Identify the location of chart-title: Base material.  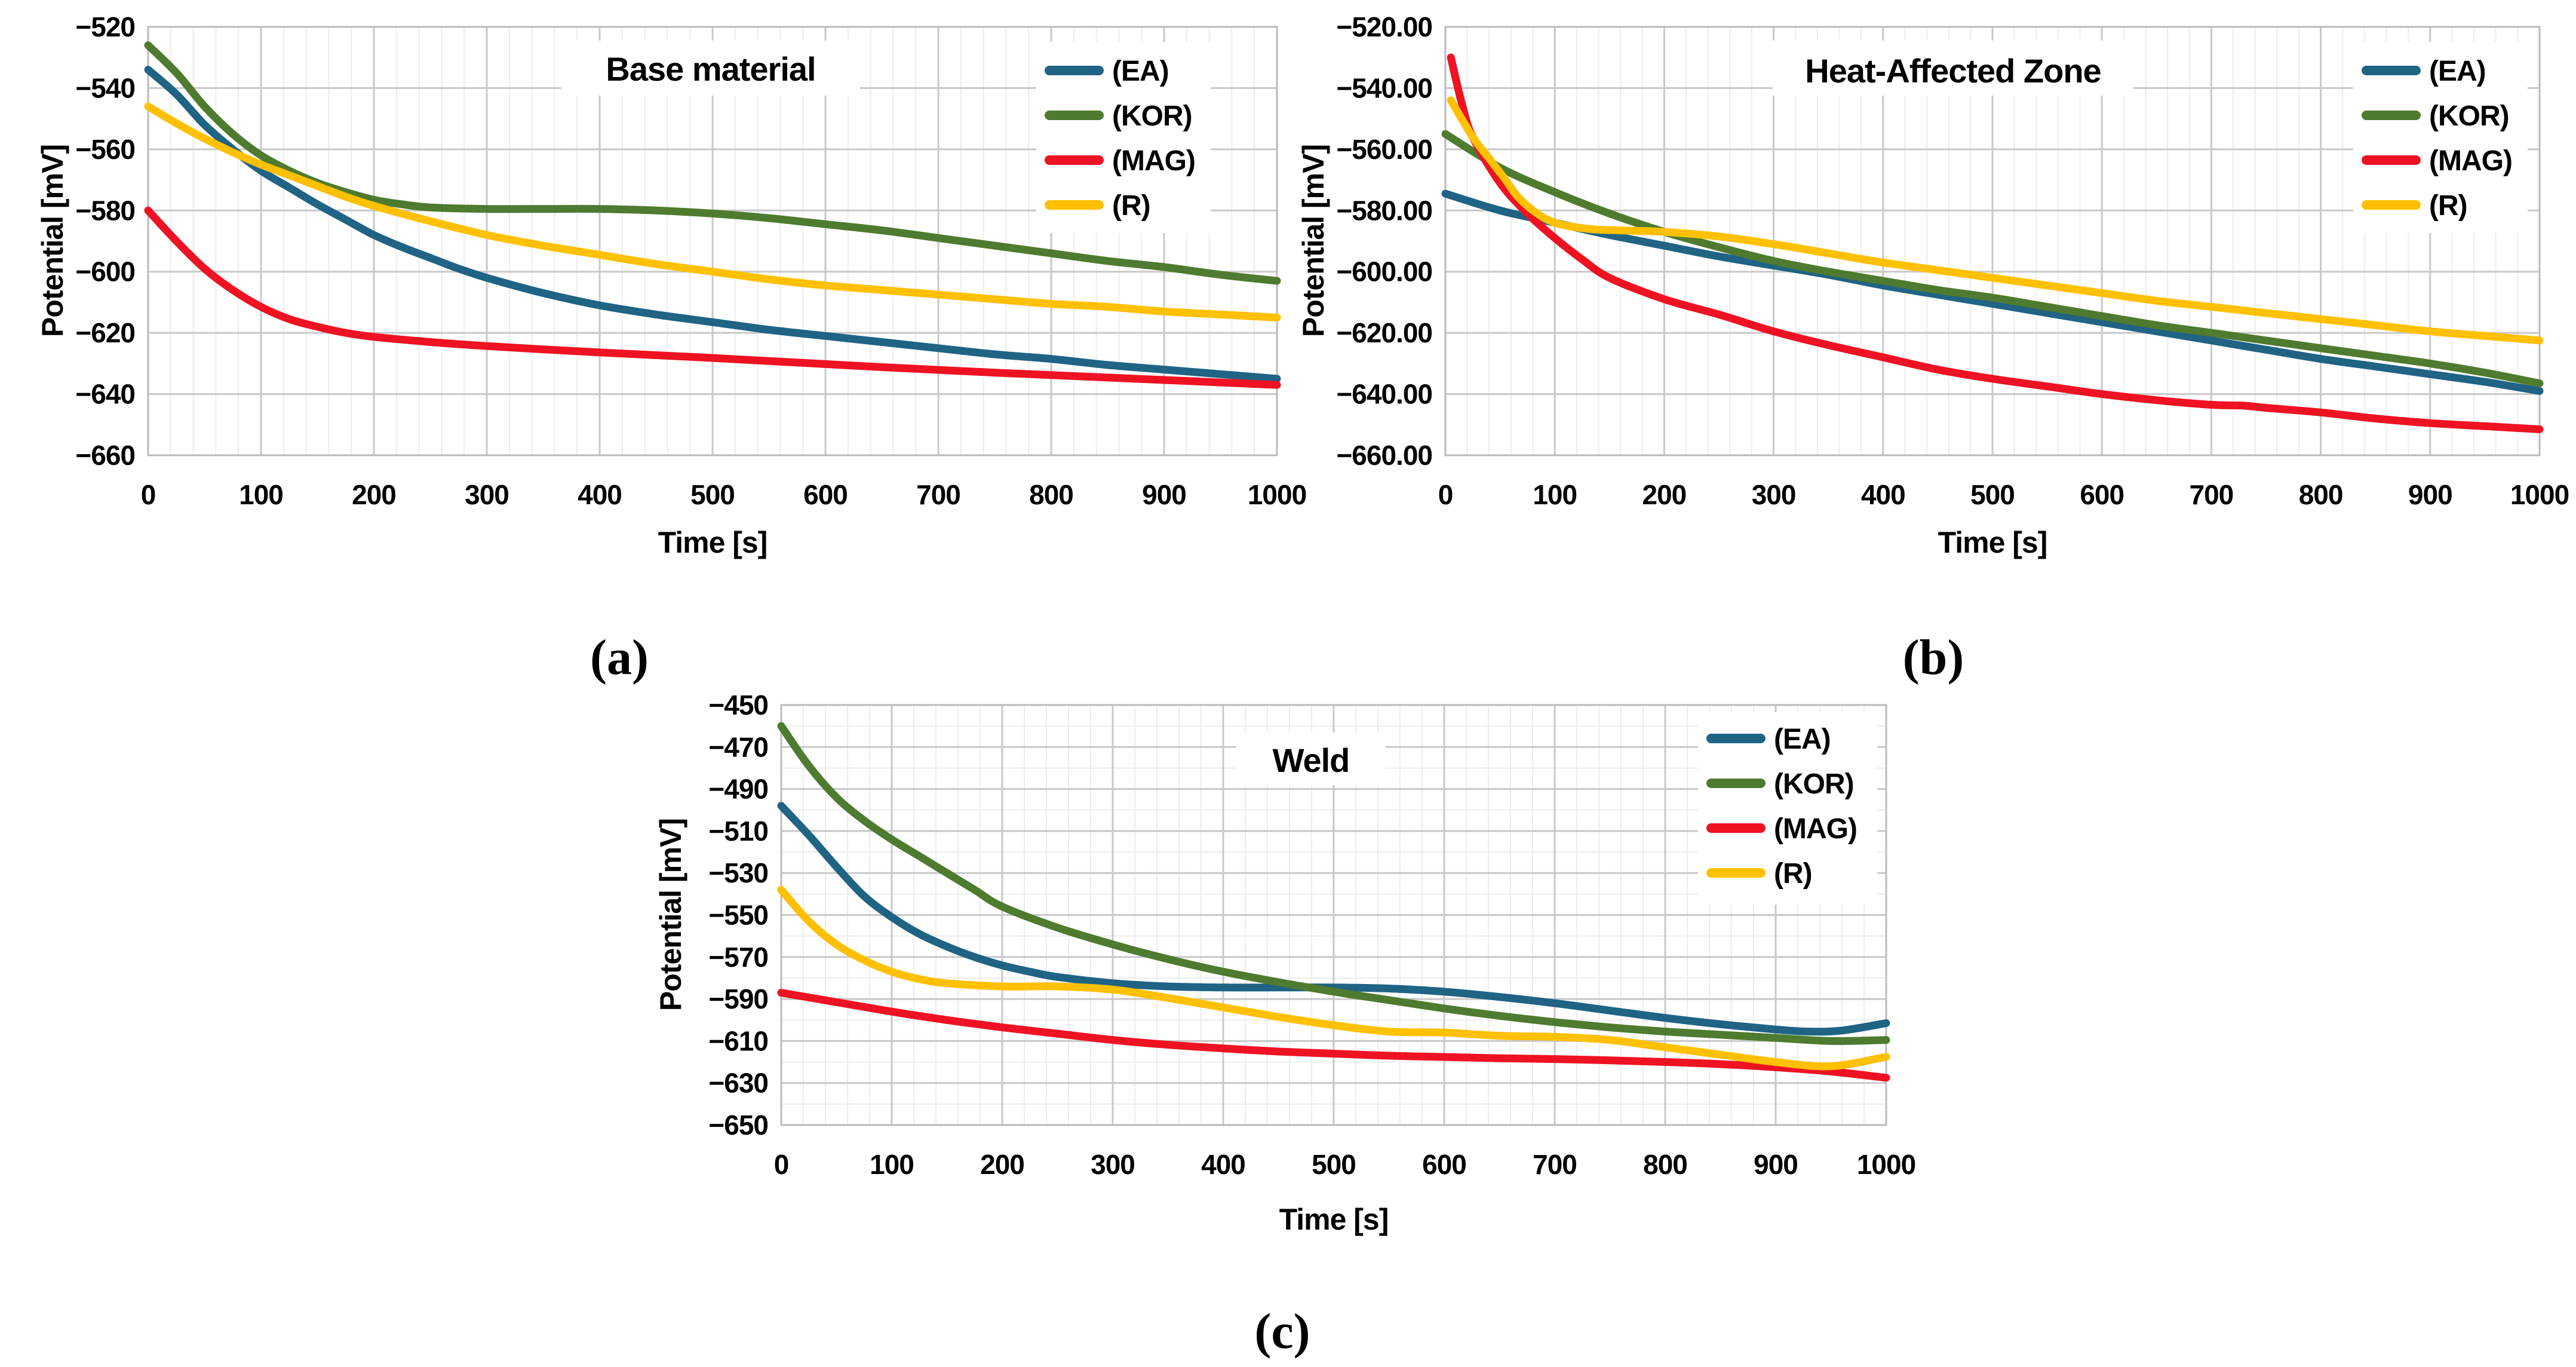
(711, 69).